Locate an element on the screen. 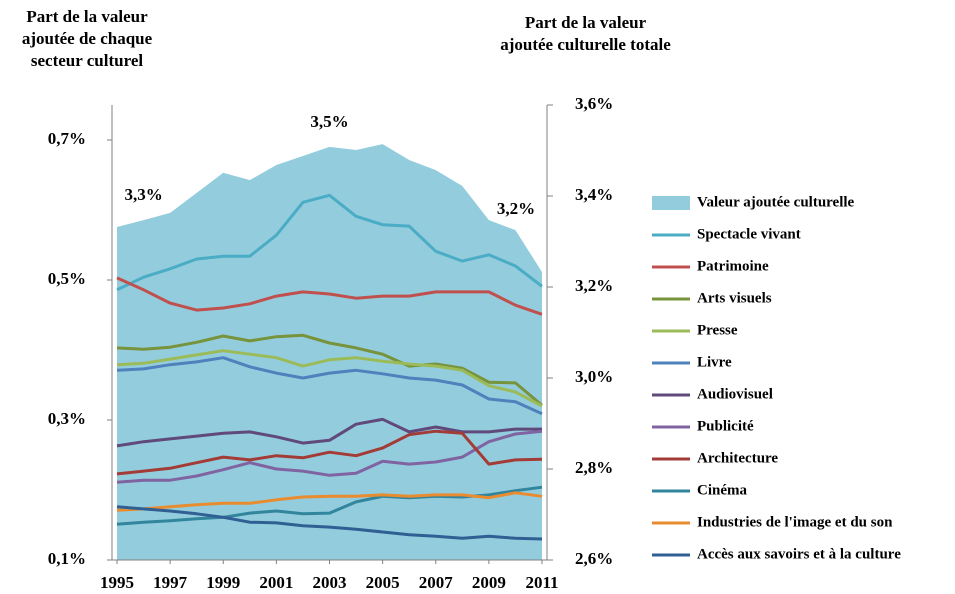 The height and width of the screenshot is (594, 955). x-tick-label: 2001 is located at coordinates (276, 582).